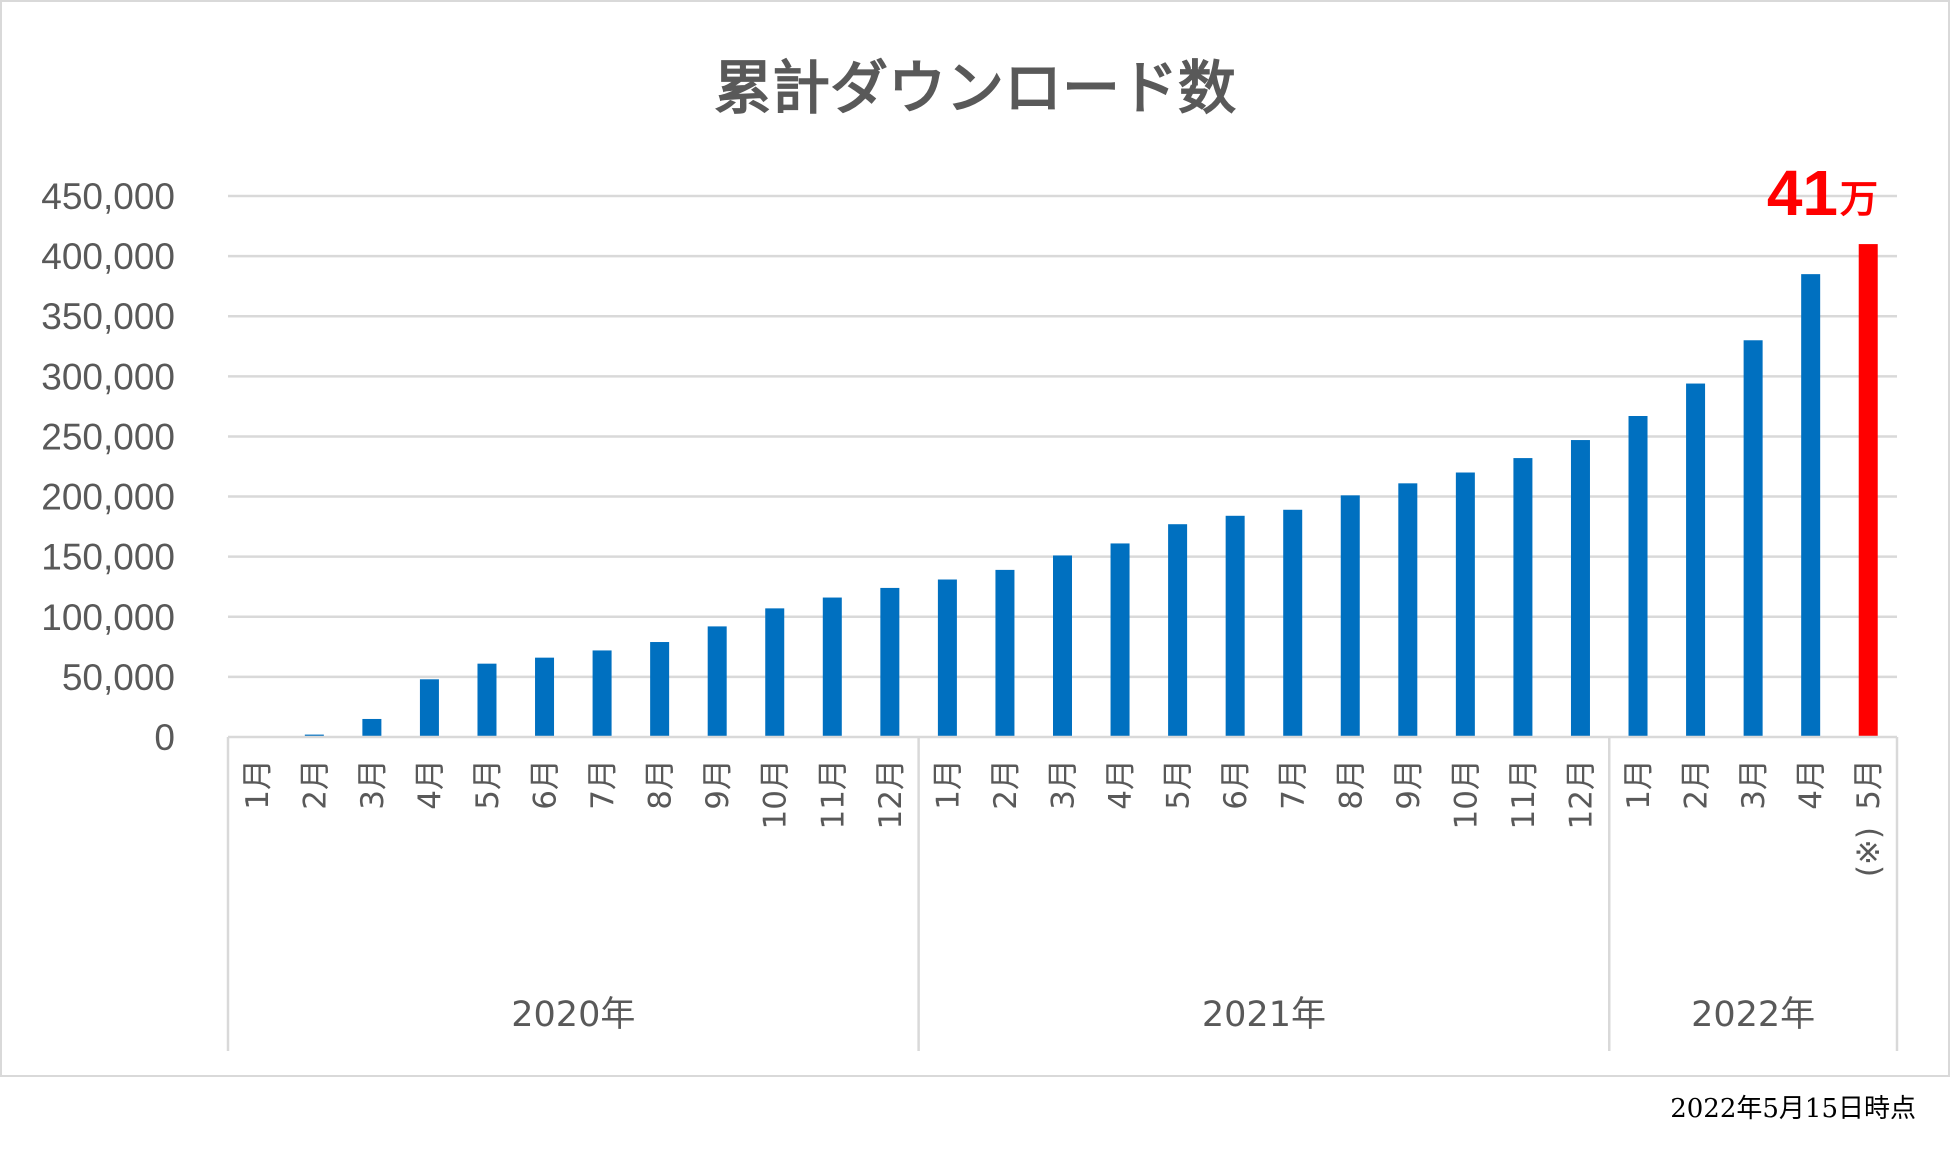 The image size is (1950, 1159). What do you see at coordinates (164, 737) in the screenshot?
I see `y-tick-label: 0` at bounding box center [164, 737].